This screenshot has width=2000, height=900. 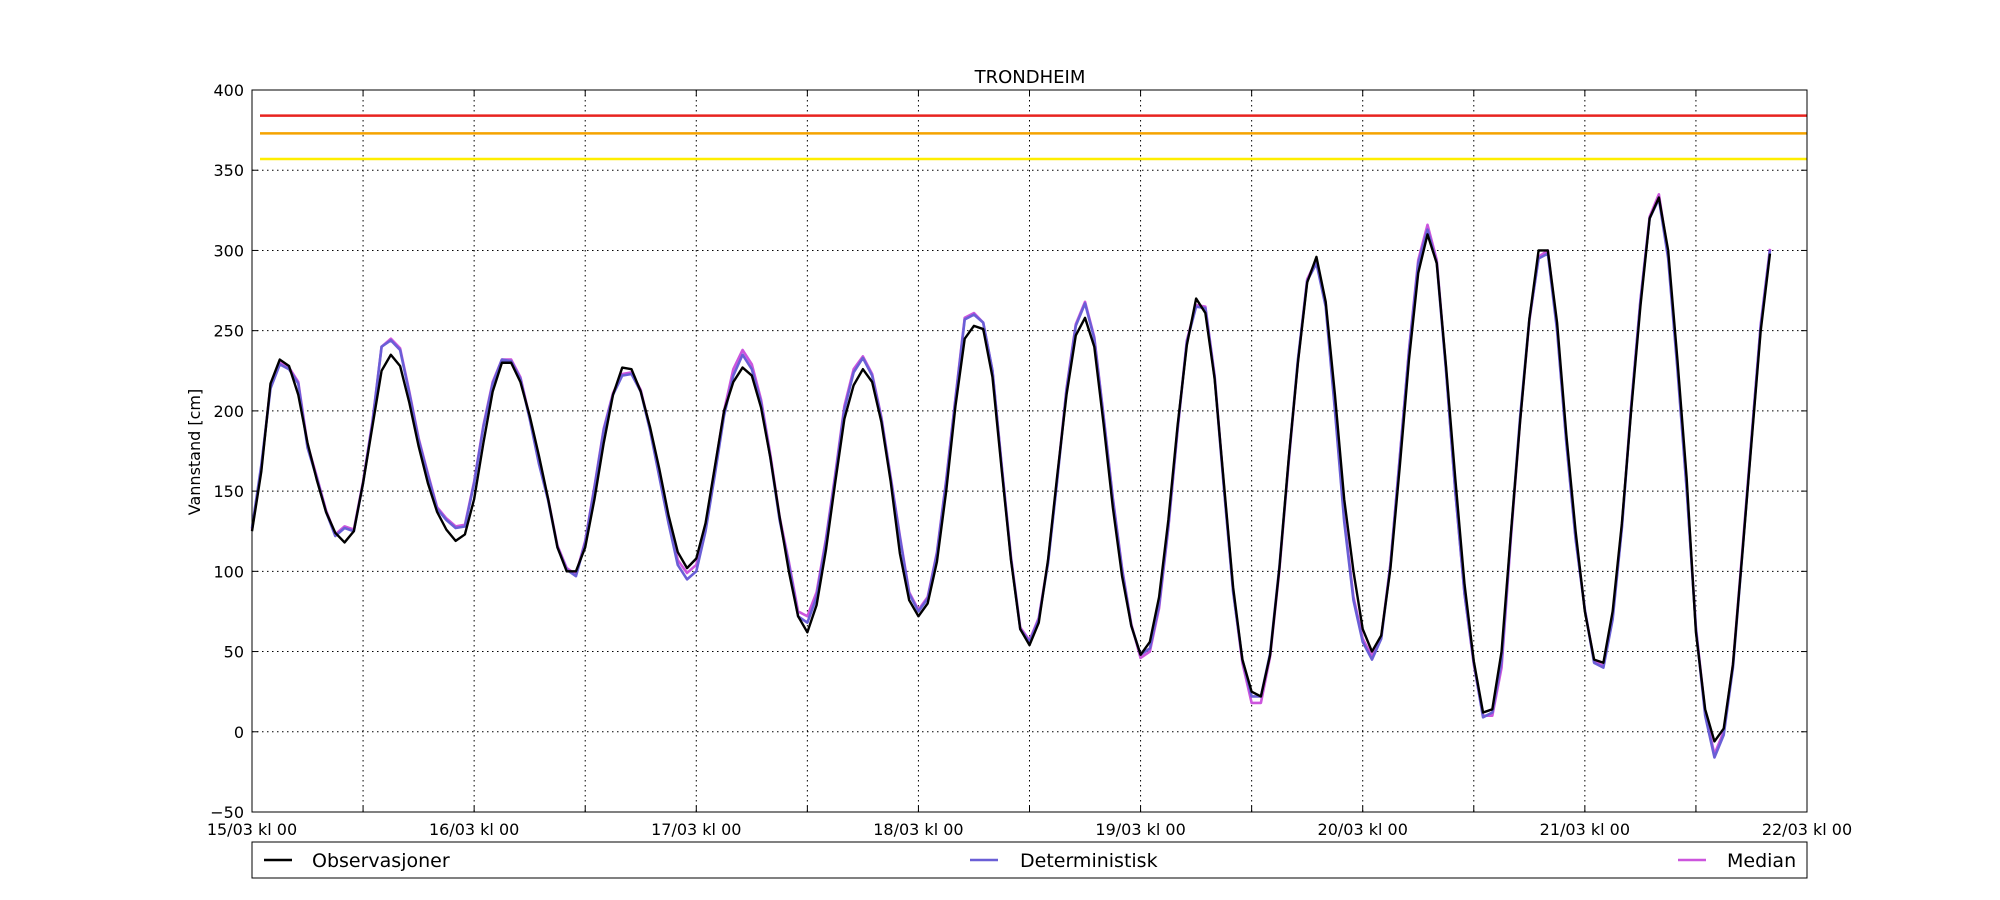 What do you see at coordinates (696, 829) in the screenshot?
I see `x-tick-label: 17/03 kl 00` at bounding box center [696, 829].